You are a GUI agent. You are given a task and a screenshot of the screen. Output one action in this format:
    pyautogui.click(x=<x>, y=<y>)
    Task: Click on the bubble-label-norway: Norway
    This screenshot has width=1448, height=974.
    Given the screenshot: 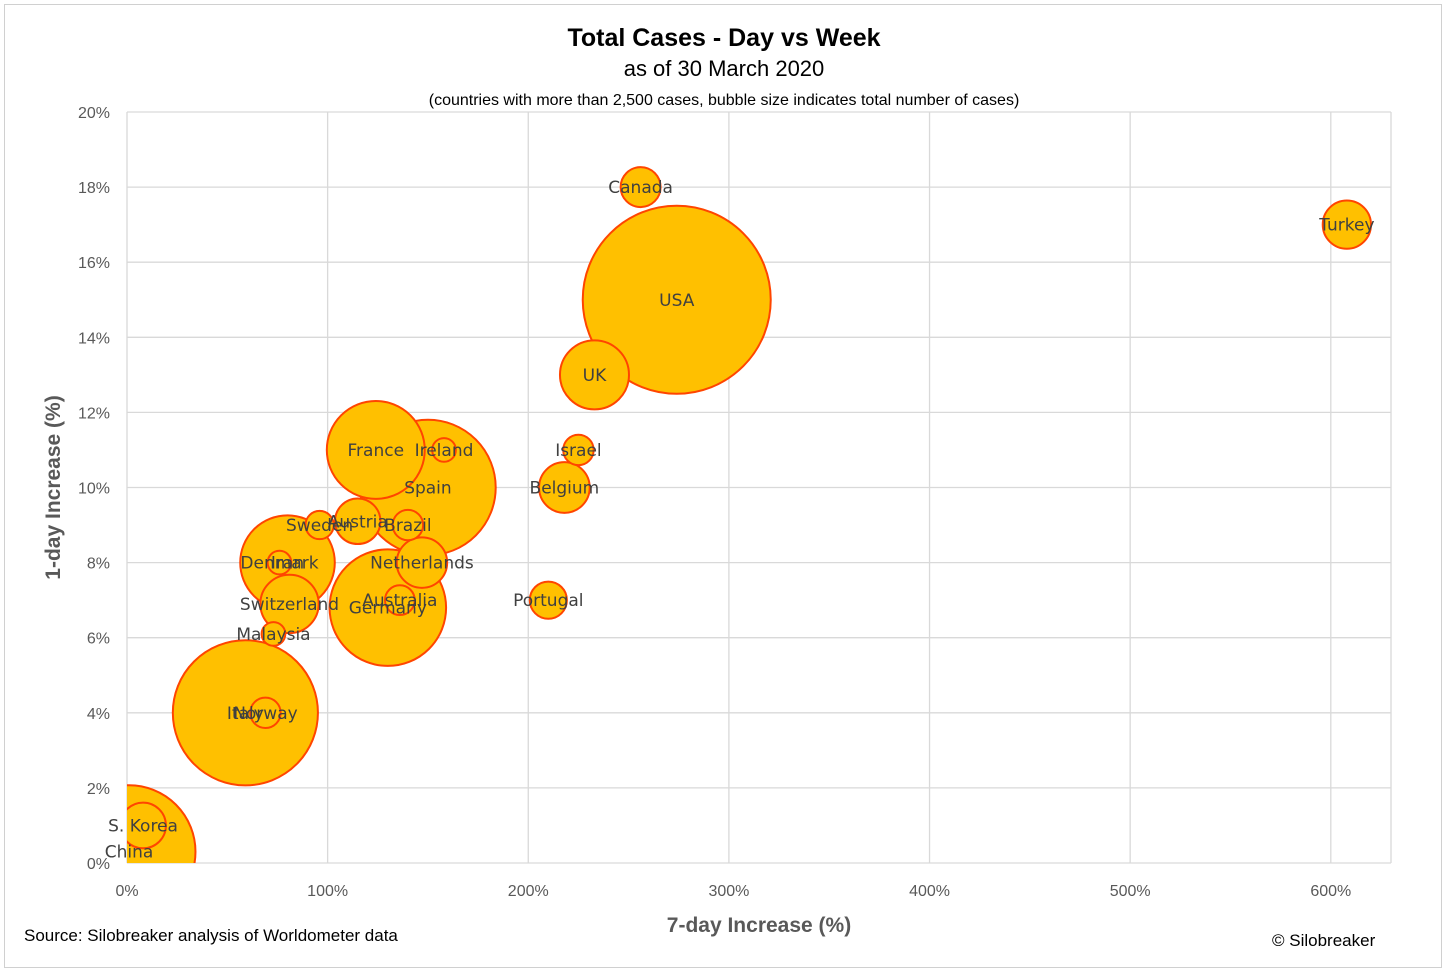 What is the action you would take?
    pyautogui.click(x=265, y=714)
    